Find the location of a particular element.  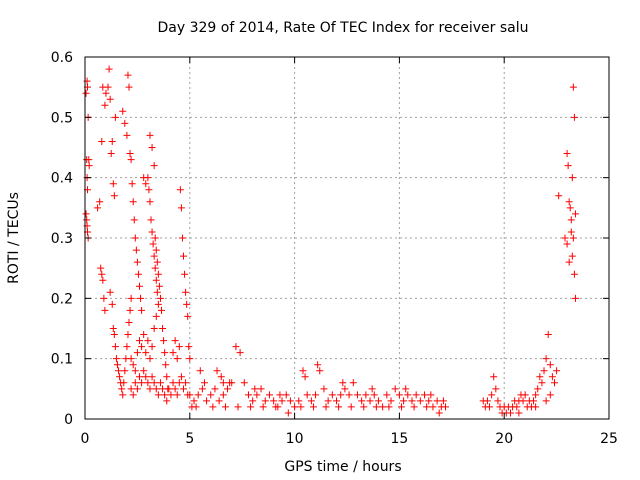

y-tick-label: 0.6 is located at coordinates (62, 58).